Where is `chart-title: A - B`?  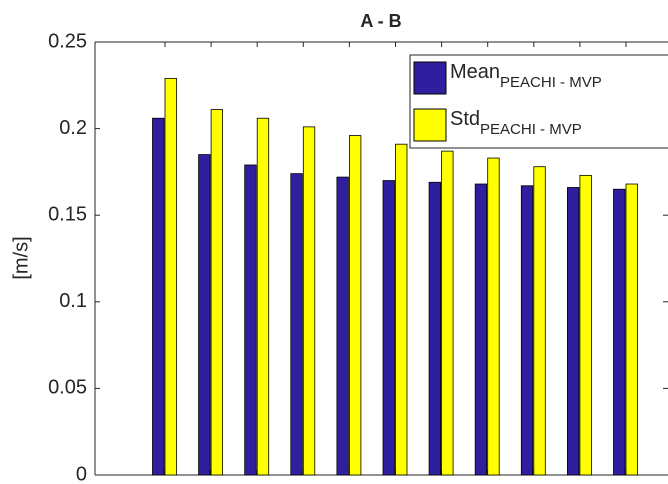
chart-title: A - B is located at coordinates (380, 21).